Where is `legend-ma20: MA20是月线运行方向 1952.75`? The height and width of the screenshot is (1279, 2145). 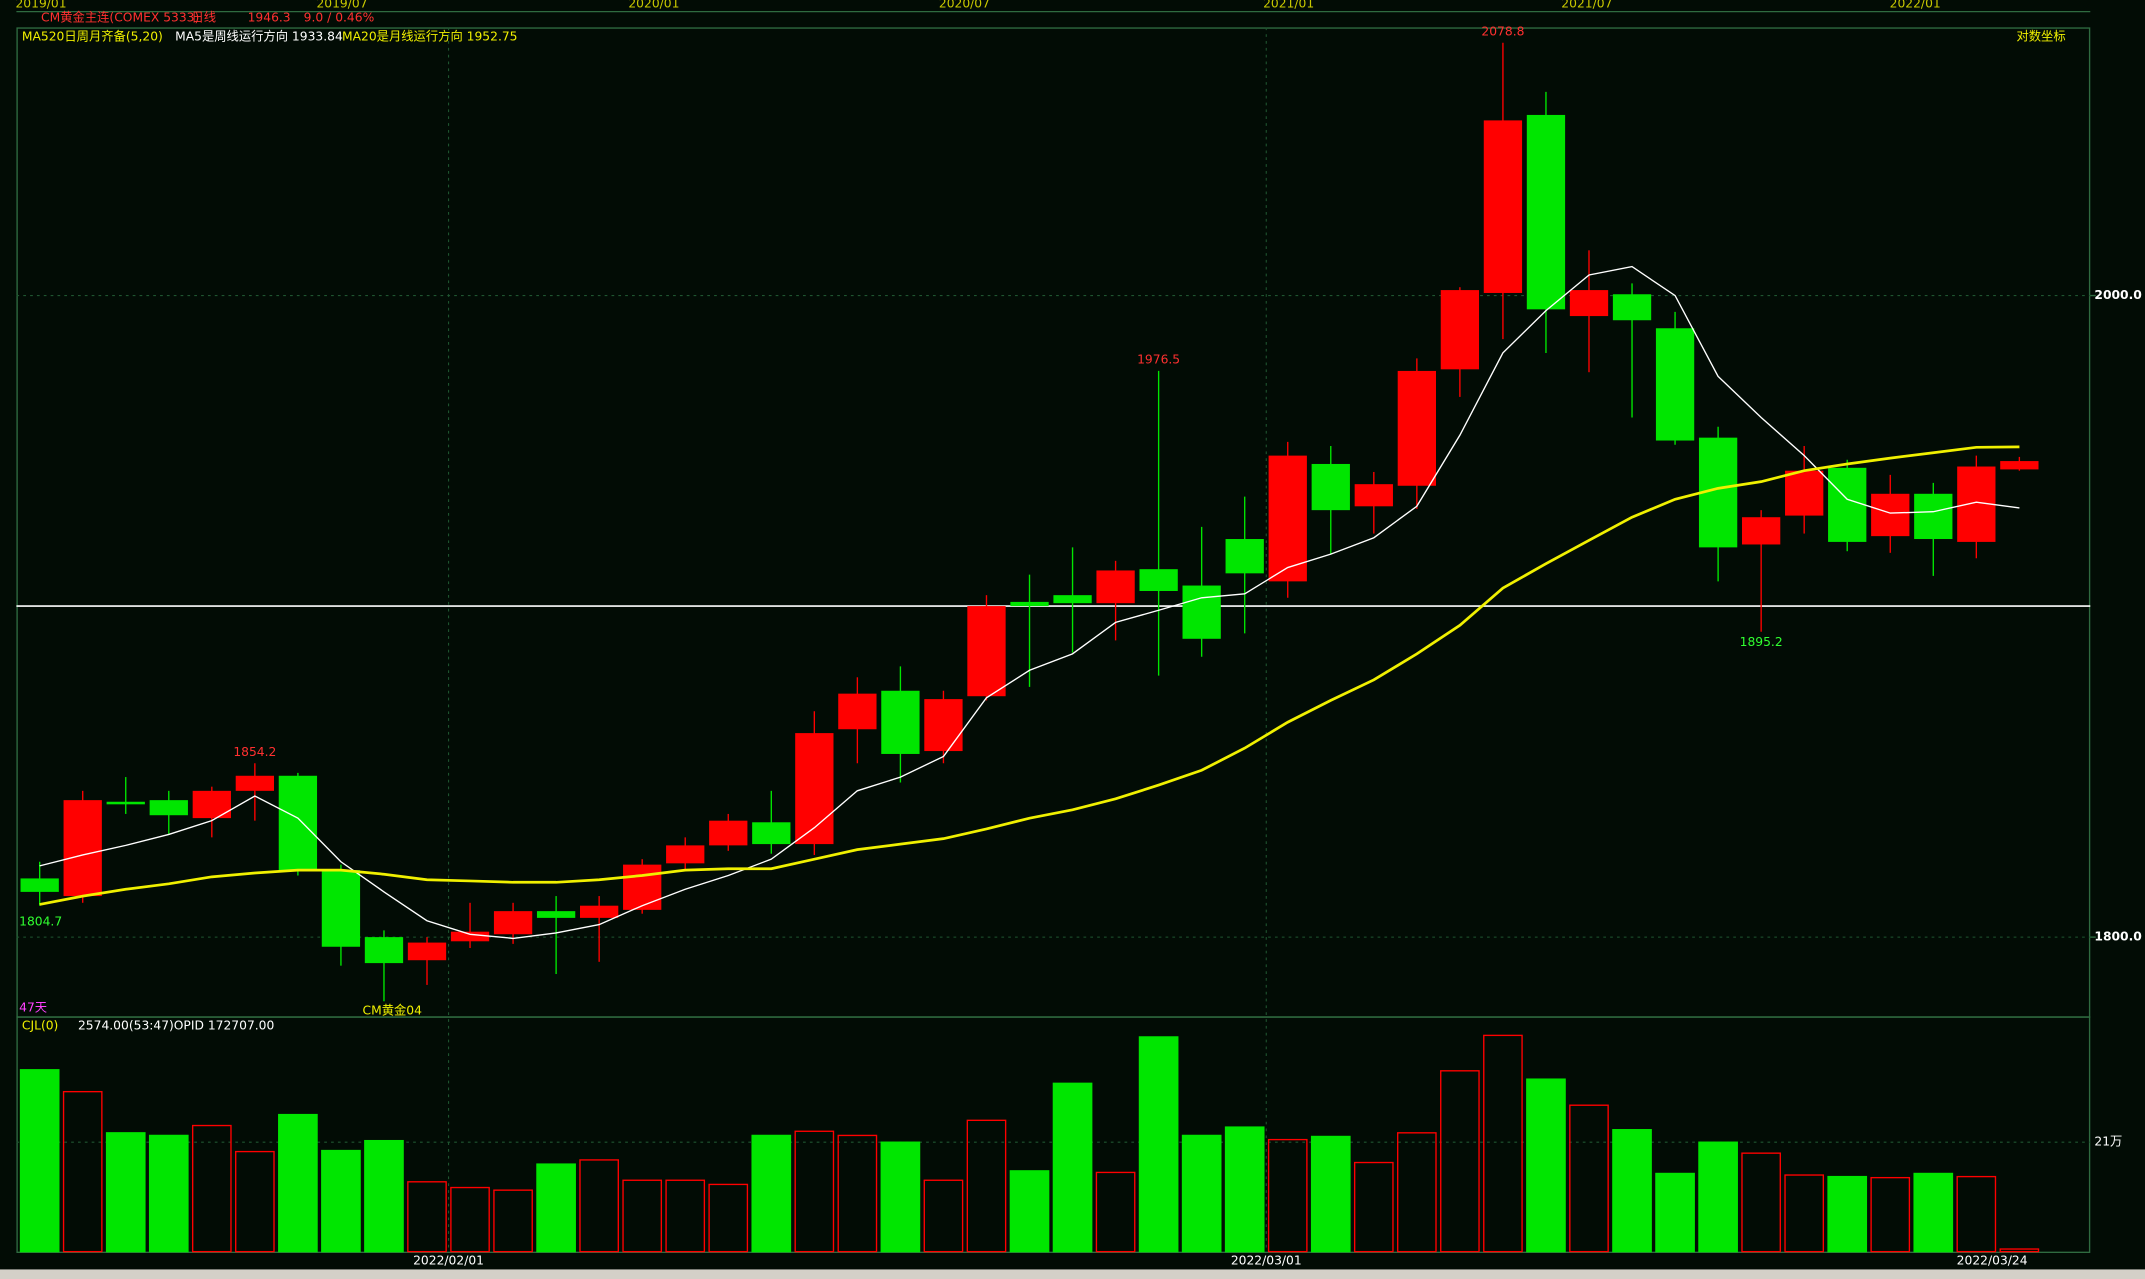
legend-ma20: MA20是月线运行方向 1952.75 is located at coordinates (430, 35).